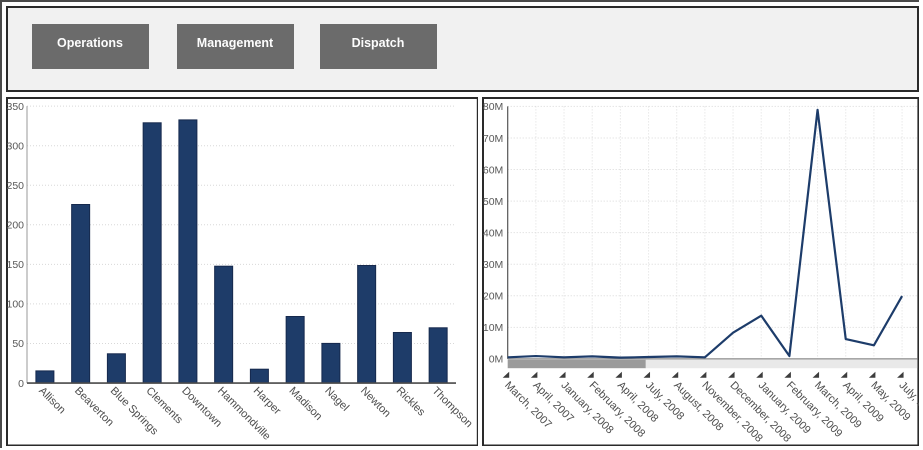 The width and height of the screenshot is (923, 450). I want to click on svg-text: 10M, so click(493, 328).